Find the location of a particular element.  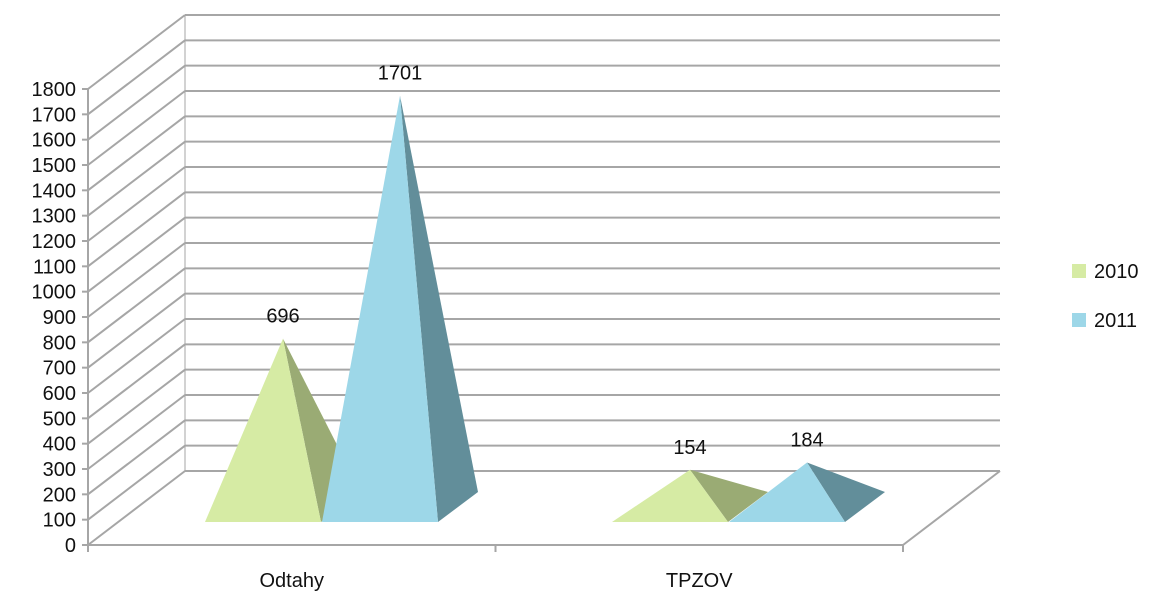

y-tick-label: 1300 is located at coordinates (54, 217).